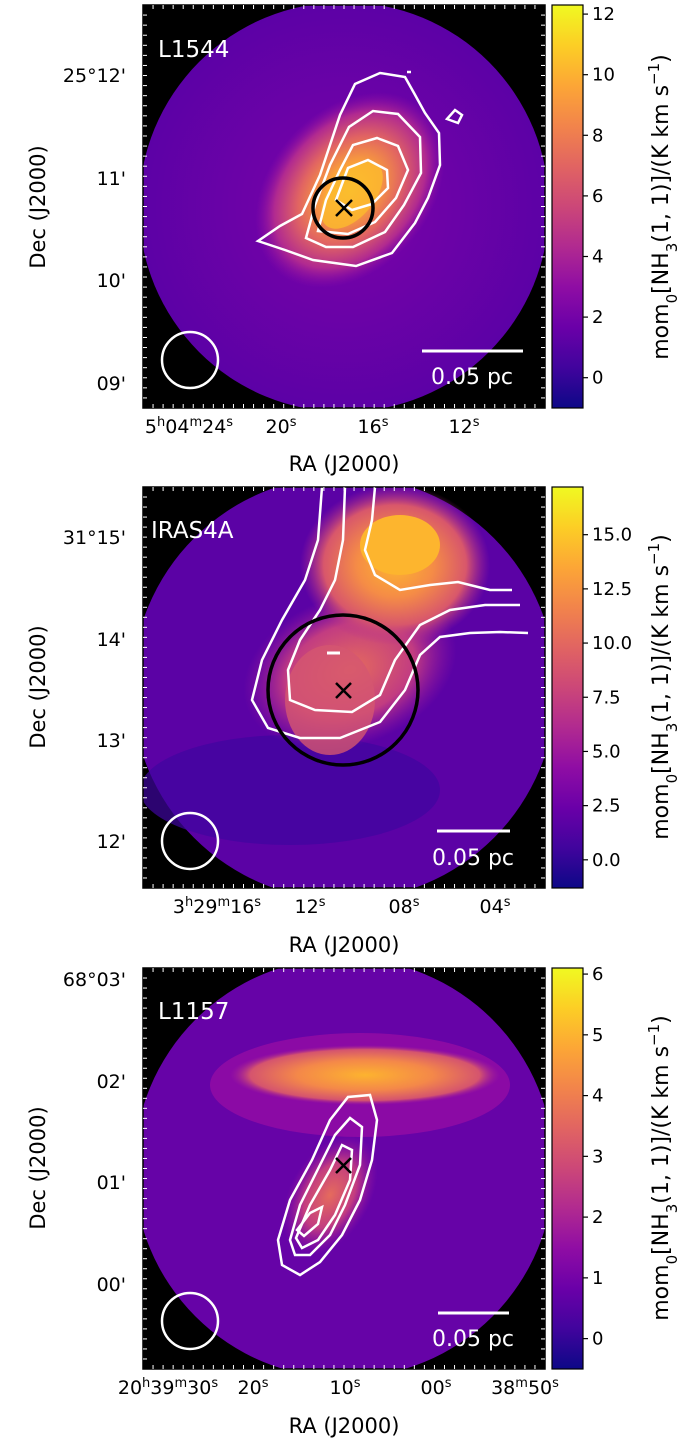 This screenshot has width=694, height=1445. What do you see at coordinates (193, 1012) in the screenshot?
I see `source-name: L1157` at bounding box center [193, 1012].